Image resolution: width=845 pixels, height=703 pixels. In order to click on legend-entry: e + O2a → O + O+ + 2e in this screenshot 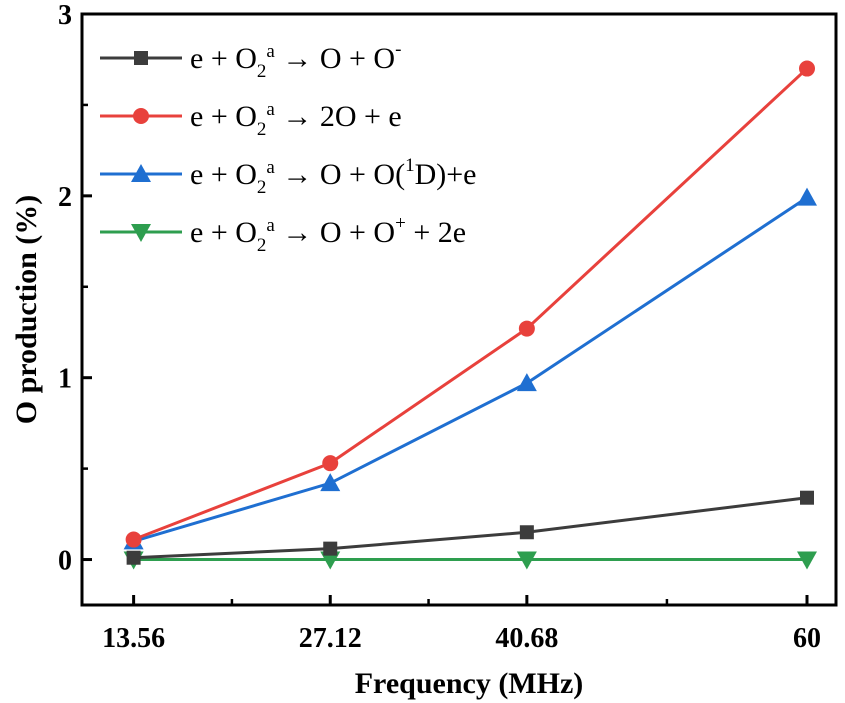, I will do `click(283, 234)`.